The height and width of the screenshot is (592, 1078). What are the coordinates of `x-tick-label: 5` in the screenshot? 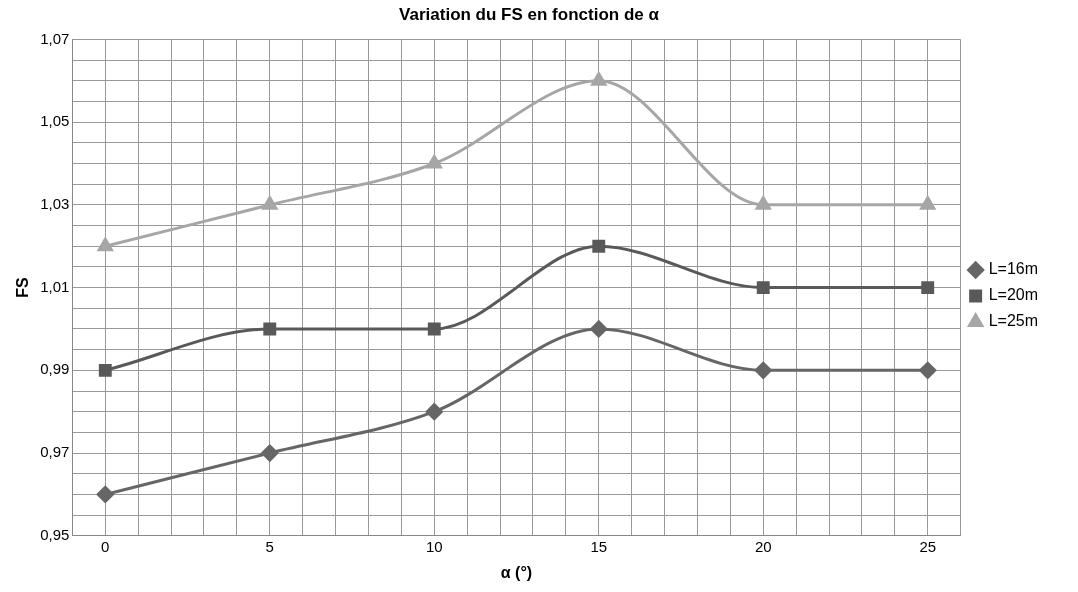 It's located at (269, 546).